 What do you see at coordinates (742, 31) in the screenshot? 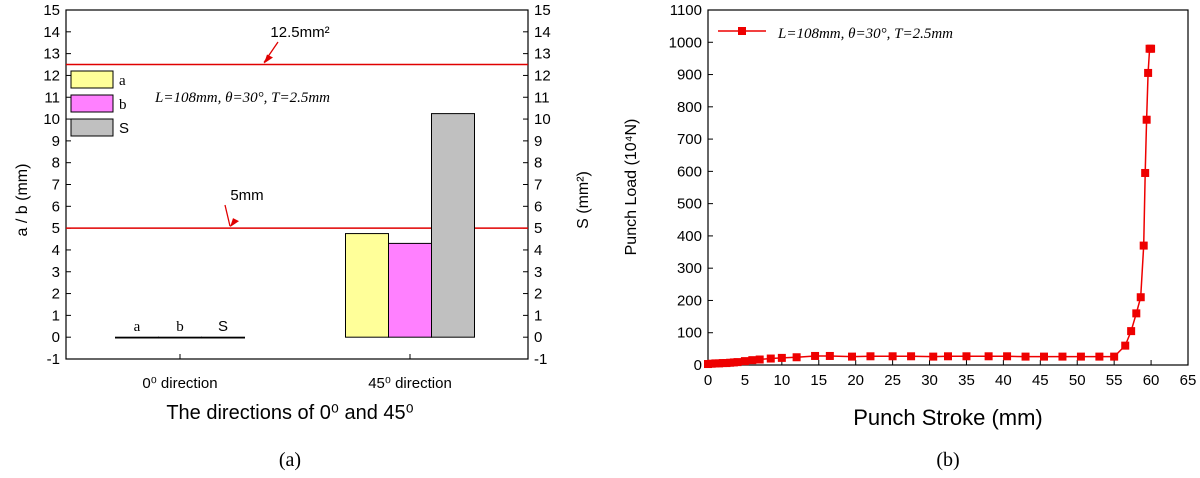
I see `legend-marker-b` at bounding box center [742, 31].